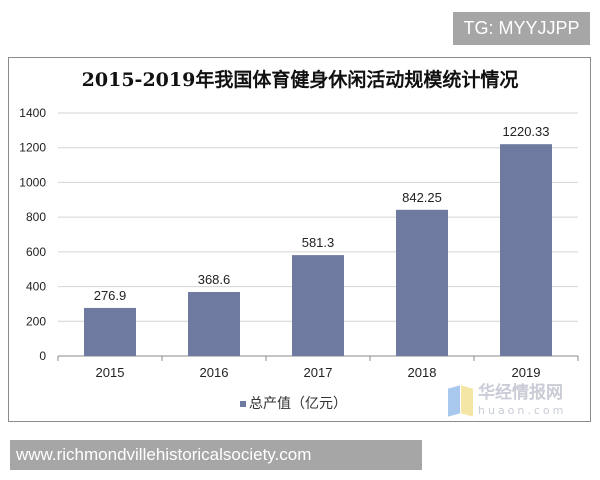 The width and height of the screenshot is (600, 480). What do you see at coordinates (300, 80) in the screenshot?
I see `chart-title: 2015-2019年我国体育健身休闲活动规模统计情况` at bounding box center [300, 80].